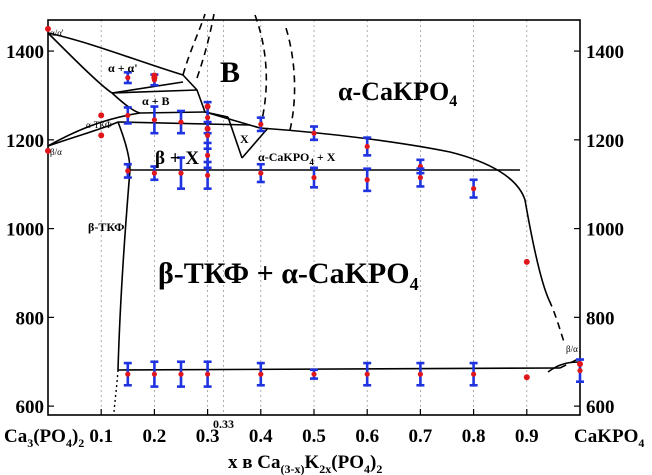 The width and height of the screenshot is (652, 475). What do you see at coordinates (572, 349) in the screenshot?
I see `label-beta-alpha-right: β/α` at bounding box center [572, 349].